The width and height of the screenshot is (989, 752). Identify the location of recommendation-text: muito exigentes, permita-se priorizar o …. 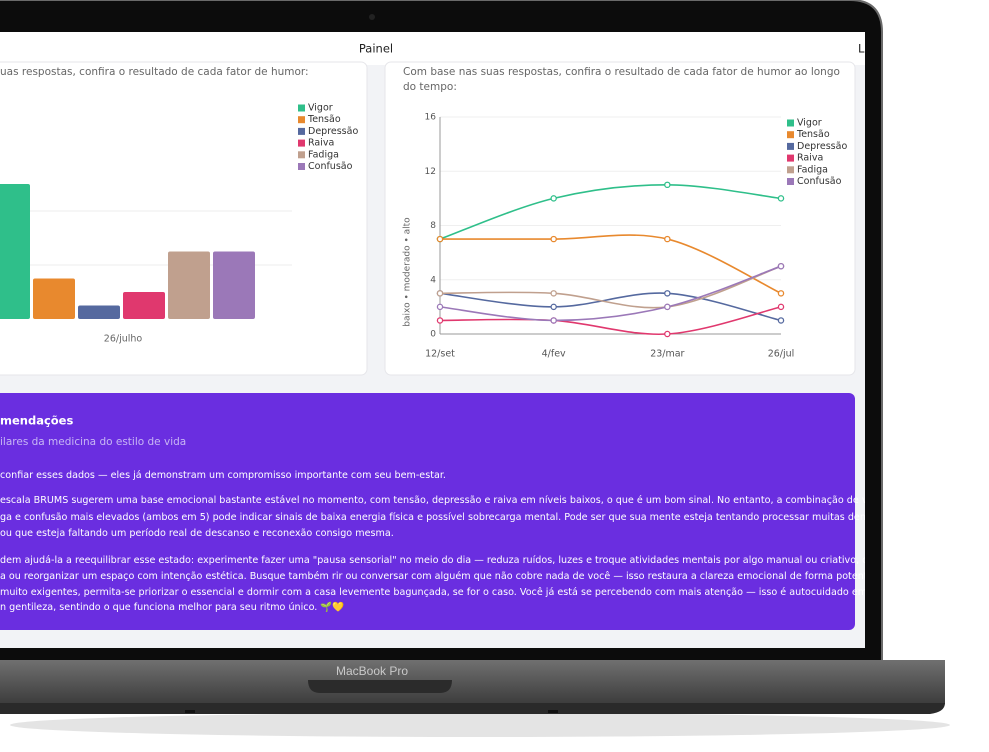
(433, 592).